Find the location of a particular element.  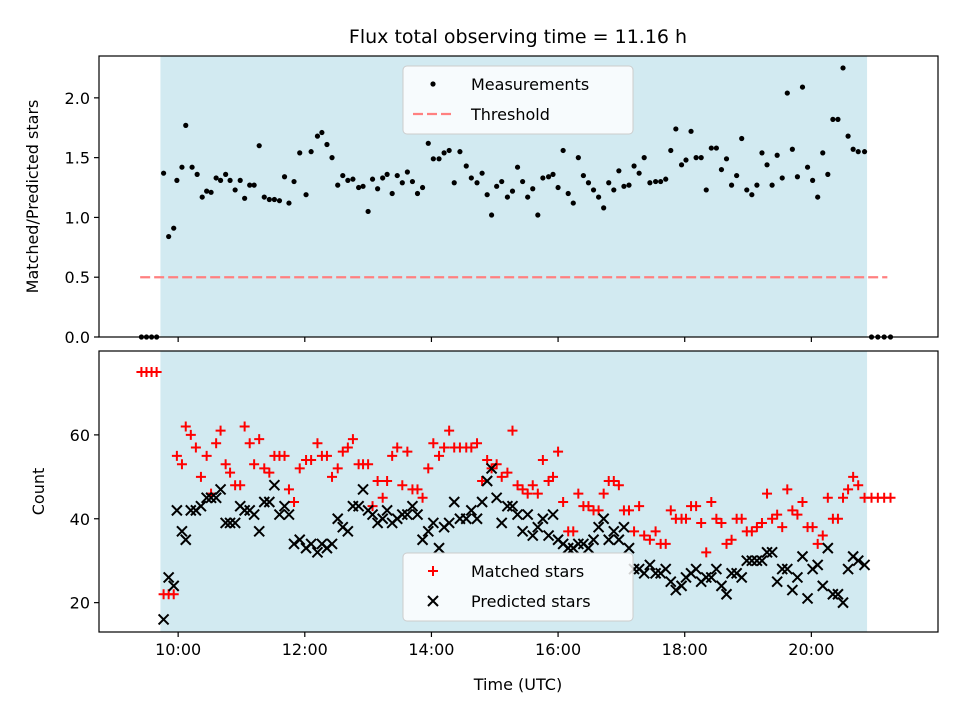

y-axis-label: Matched/Predicted stars is located at coordinates (32, 197).